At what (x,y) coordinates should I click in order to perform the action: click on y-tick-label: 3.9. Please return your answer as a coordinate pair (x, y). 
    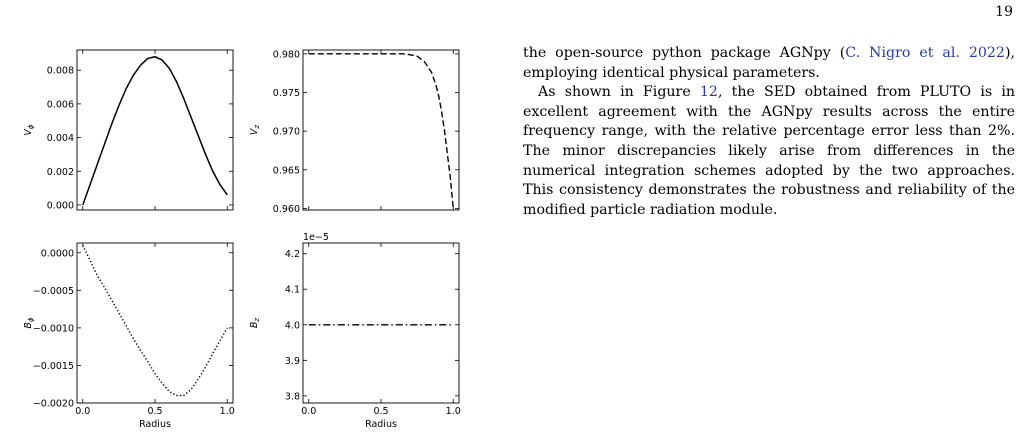
    Looking at the image, I should click on (292, 361).